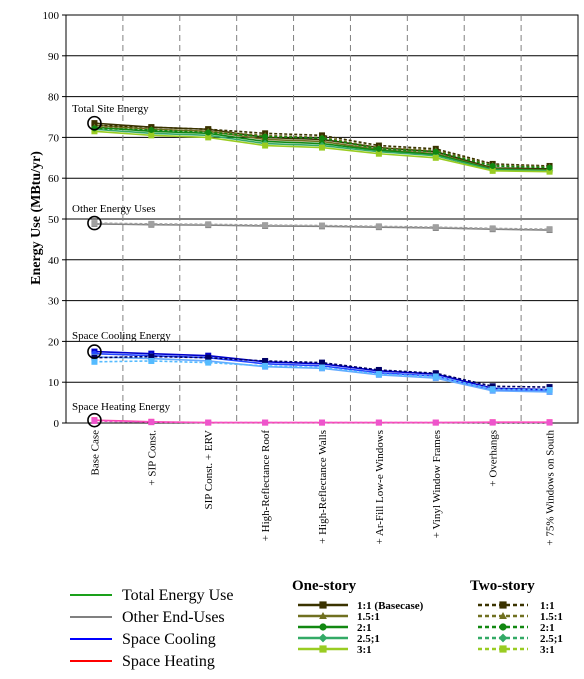 This screenshot has width=584, height=679. What do you see at coordinates (54, 138) in the screenshot?
I see `y-tick-label: 70` at bounding box center [54, 138].